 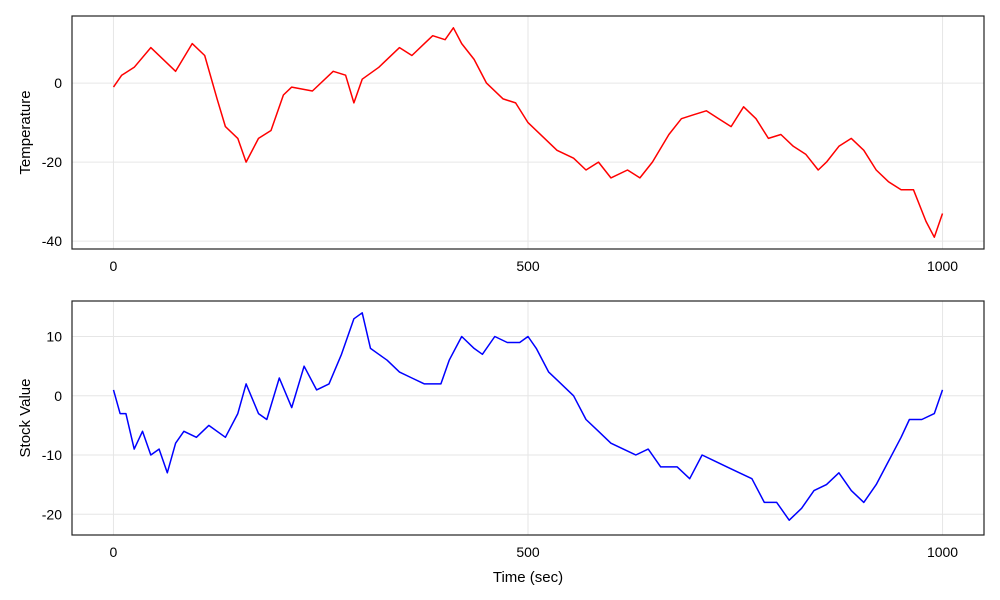 What do you see at coordinates (528, 577) in the screenshot?
I see `x-axis-label: Time (sec)` at bounding box center [528, 577].